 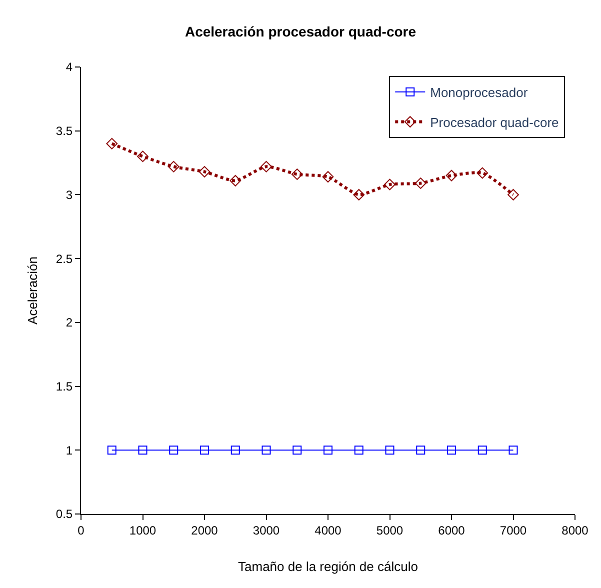 What do you see at coordinates (64, 514) in the screenshot?
I see `y-tick-label: 0.5` at bounding box center [64, 514].